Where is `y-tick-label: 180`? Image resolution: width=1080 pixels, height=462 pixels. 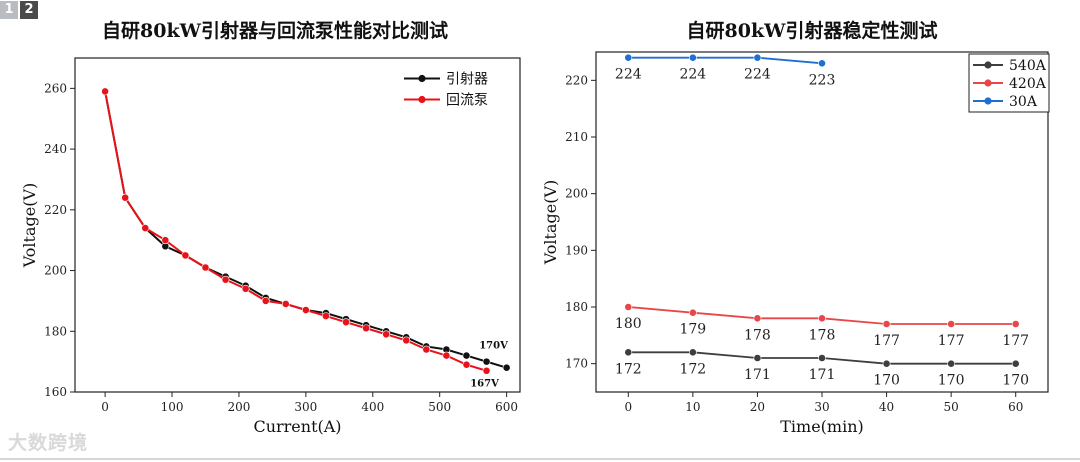 y-tick-label: 180 is located at coordinates (576, 307).